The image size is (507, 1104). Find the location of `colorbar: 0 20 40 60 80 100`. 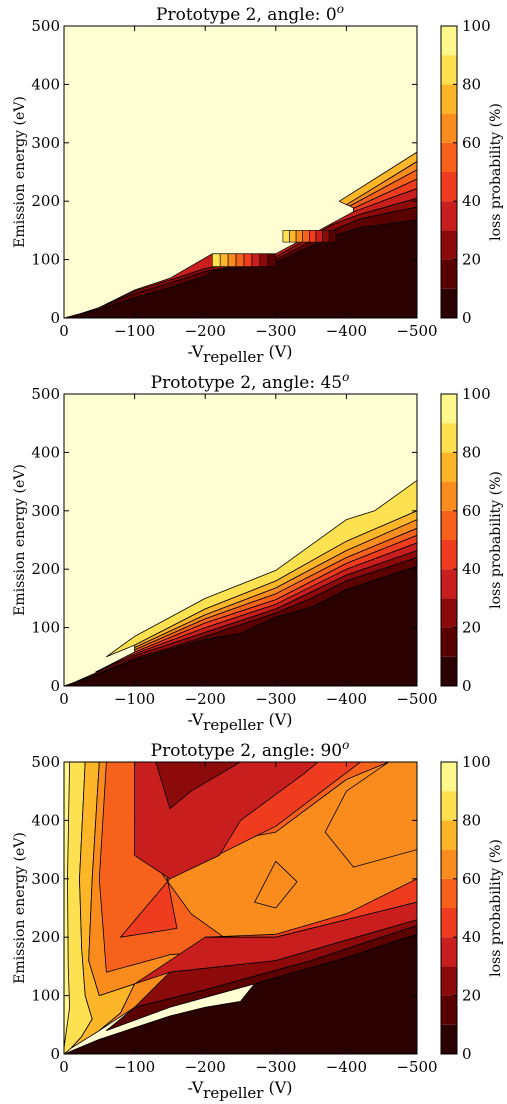

colorbar: 0 20 40 60 80 100 is located at coordinates (465, 172).